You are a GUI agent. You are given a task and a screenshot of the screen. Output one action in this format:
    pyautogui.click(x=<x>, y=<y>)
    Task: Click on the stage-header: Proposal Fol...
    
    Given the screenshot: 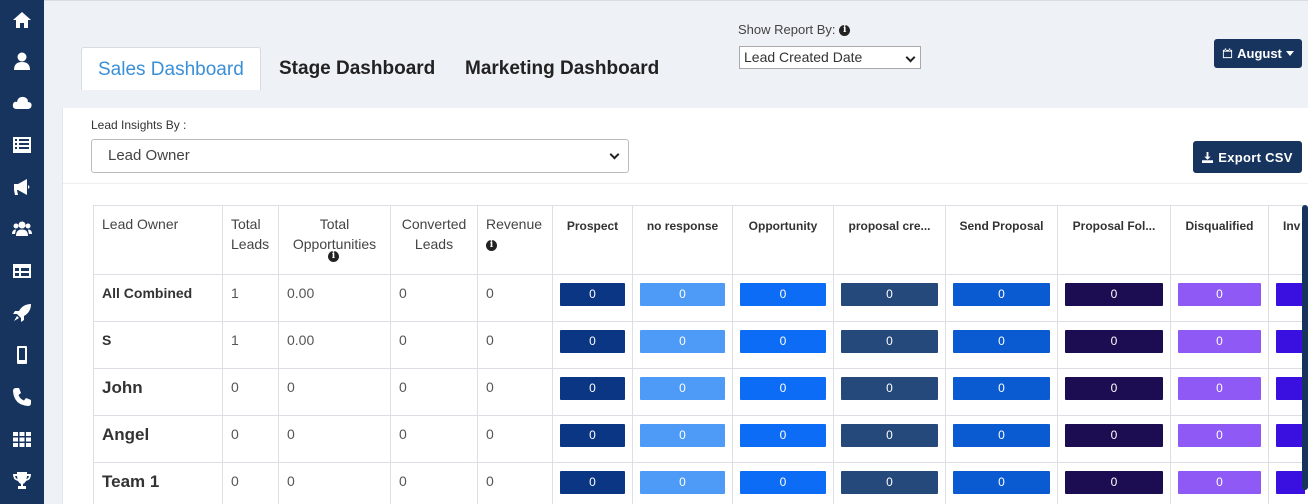 What is the action you would take?
    pyautogui.click(x=1114, y=240)
    